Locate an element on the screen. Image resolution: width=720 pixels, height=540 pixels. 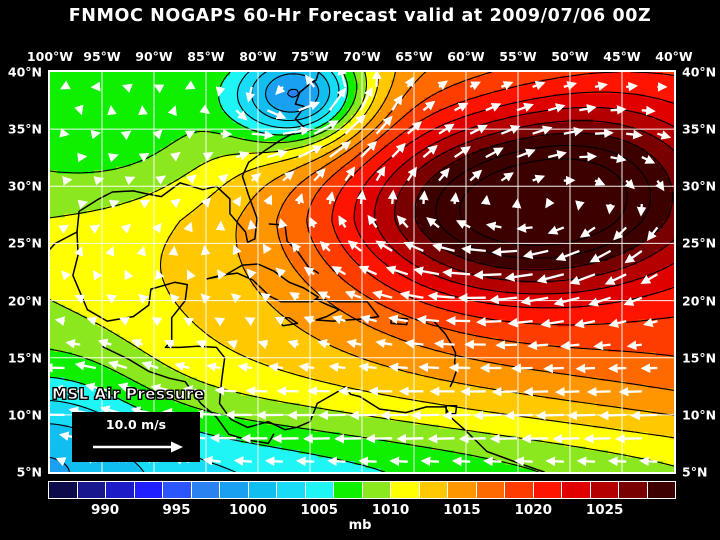
colorbar-tick-label: 1020 is located at coordinates (533, 510).